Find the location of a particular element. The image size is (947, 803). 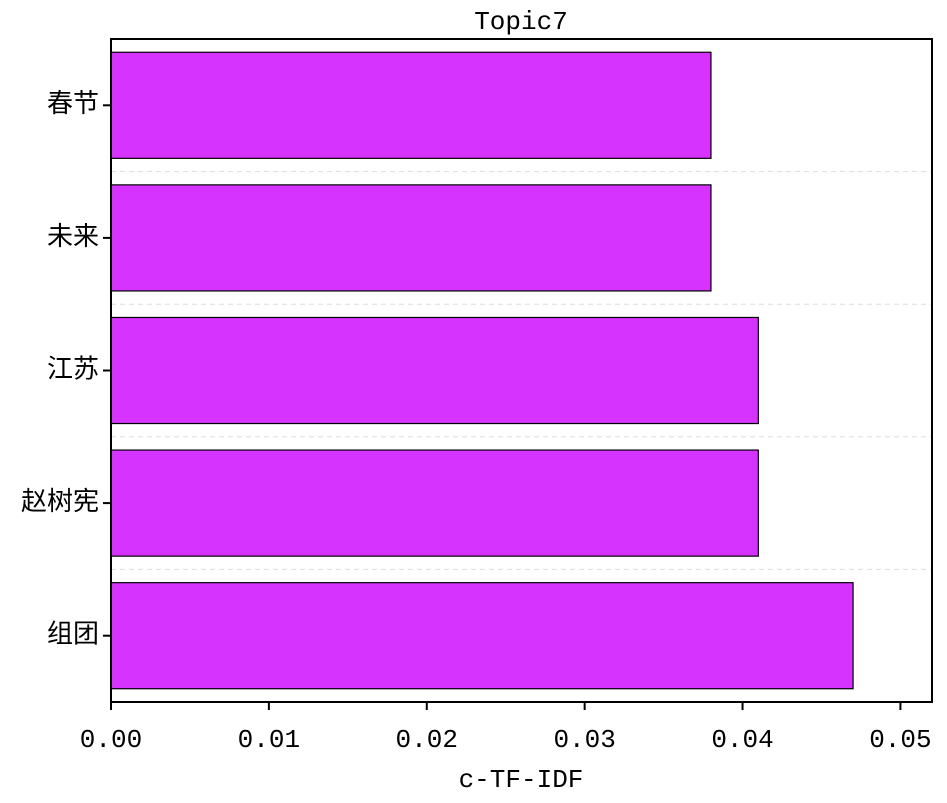

y-tick-label: 组团 is located at coordinates (73, 635).